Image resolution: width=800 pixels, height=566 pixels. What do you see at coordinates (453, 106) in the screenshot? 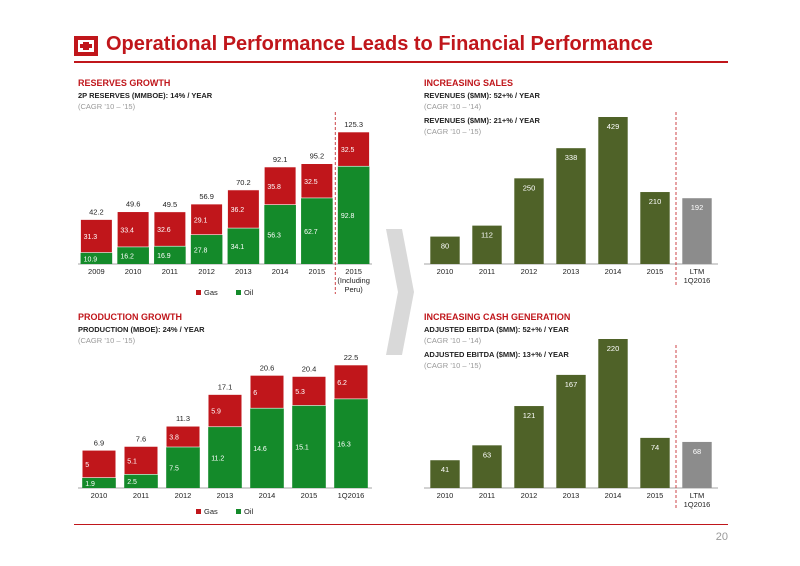
I see `sales-cagr-1: (CAGR ’10 – ’14)` at bounding box center [453, 106].